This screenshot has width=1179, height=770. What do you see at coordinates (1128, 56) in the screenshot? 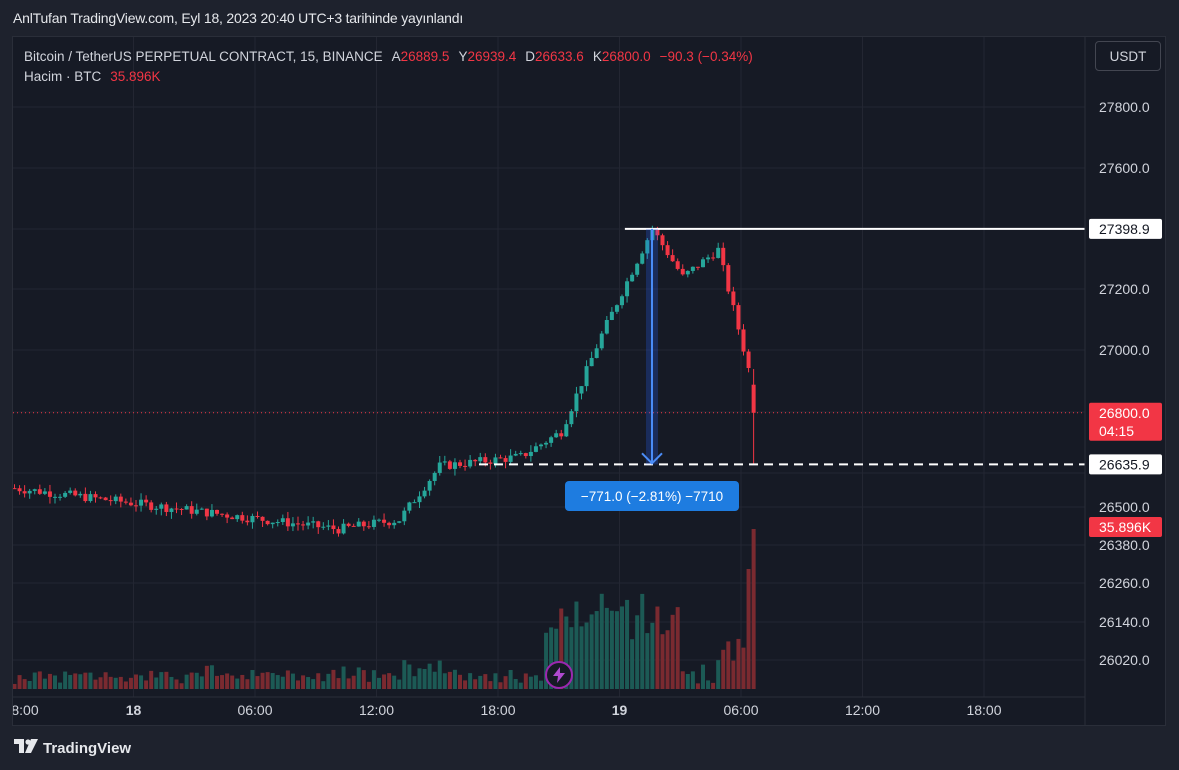
I see `currency-button: USDT` at bounding box center [1128, 56].